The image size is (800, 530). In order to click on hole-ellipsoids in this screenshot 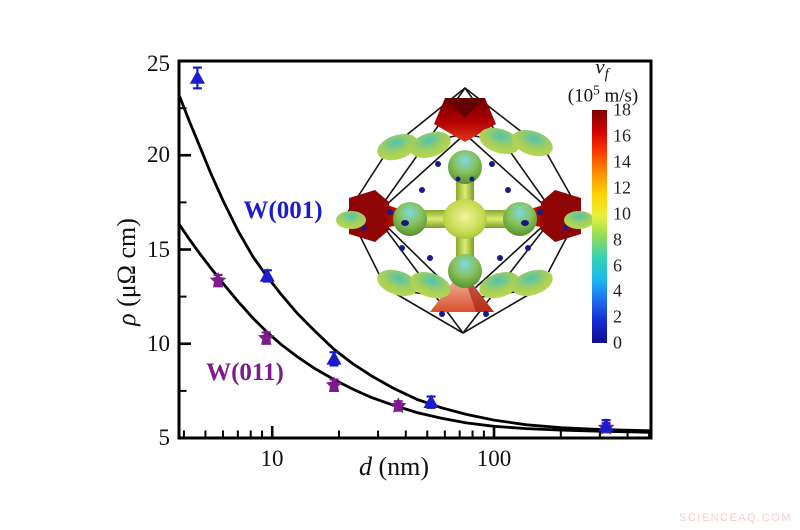, I will do `click(465, 213)`.